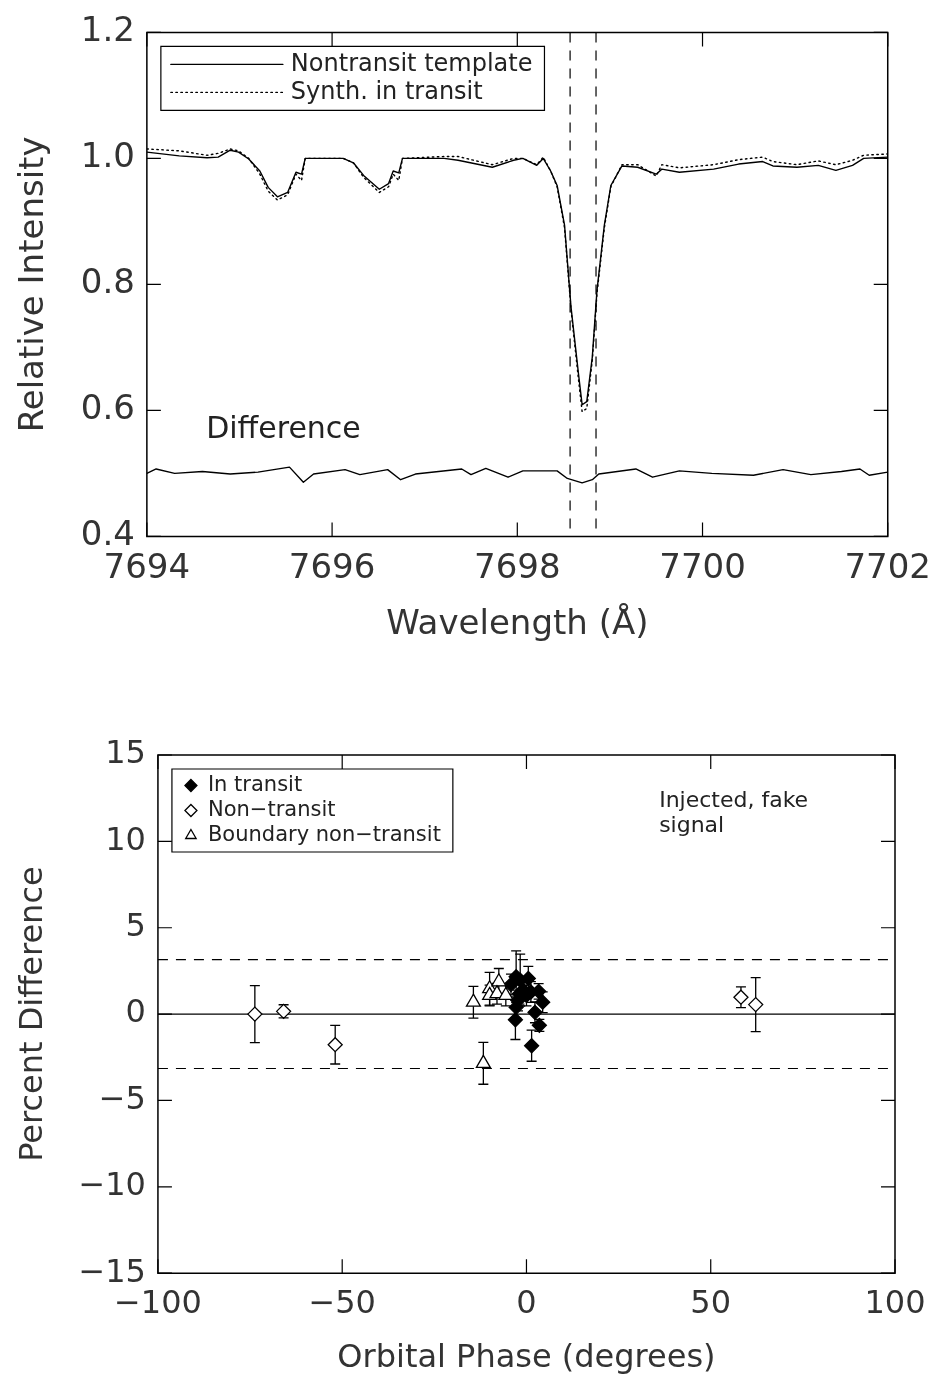  I want to click on x-tick-label: 7700, so click(702, 565).